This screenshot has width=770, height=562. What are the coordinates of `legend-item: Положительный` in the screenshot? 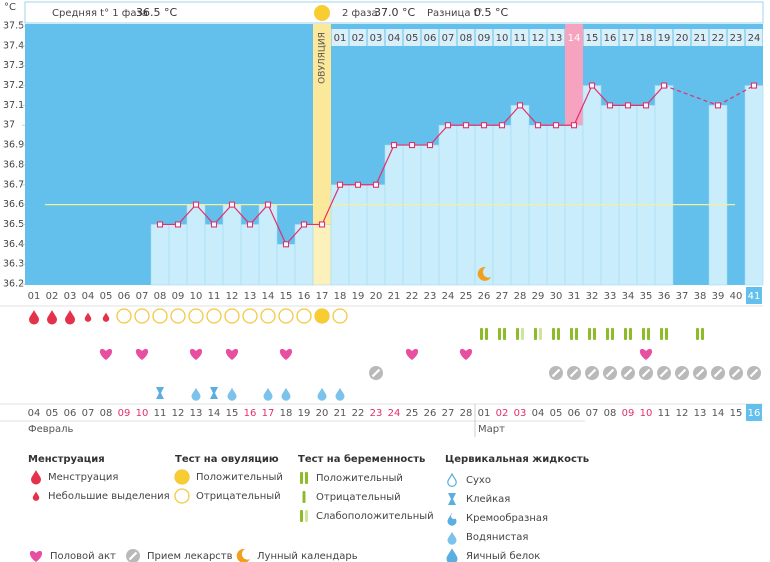 It's located at (239, 477).